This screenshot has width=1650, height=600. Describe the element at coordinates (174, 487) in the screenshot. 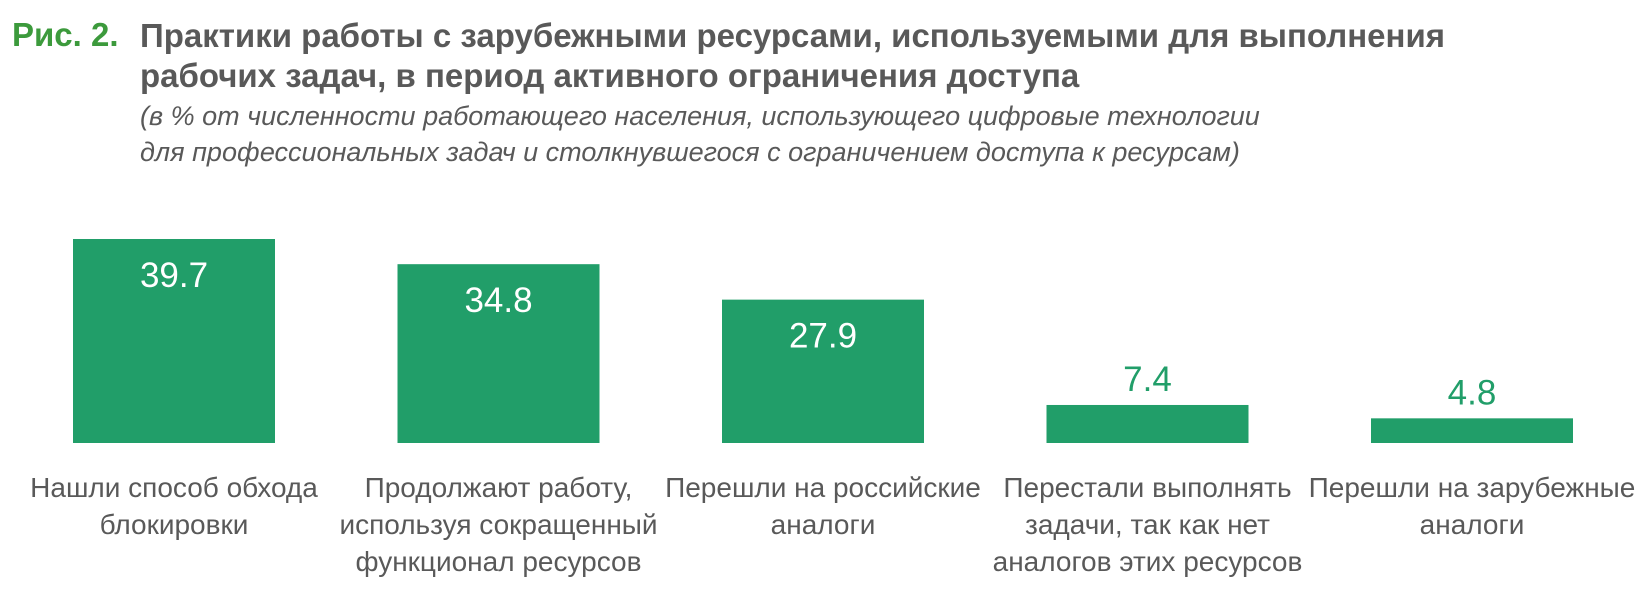

I see `category-label-line: Нашли способ обхода` at that location.